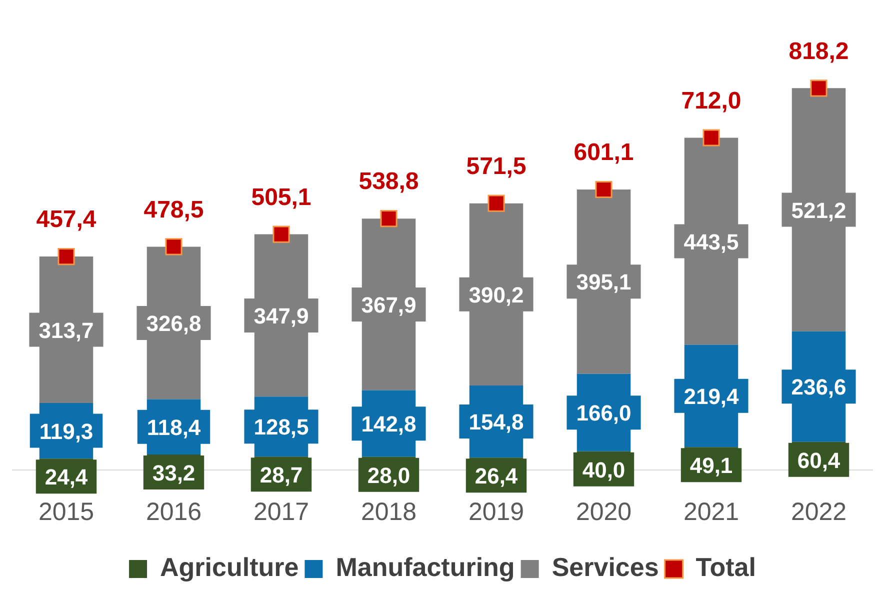 This screenshot has height=592, width=885. I want to click on data-label: 478,5, so click(174, 210).